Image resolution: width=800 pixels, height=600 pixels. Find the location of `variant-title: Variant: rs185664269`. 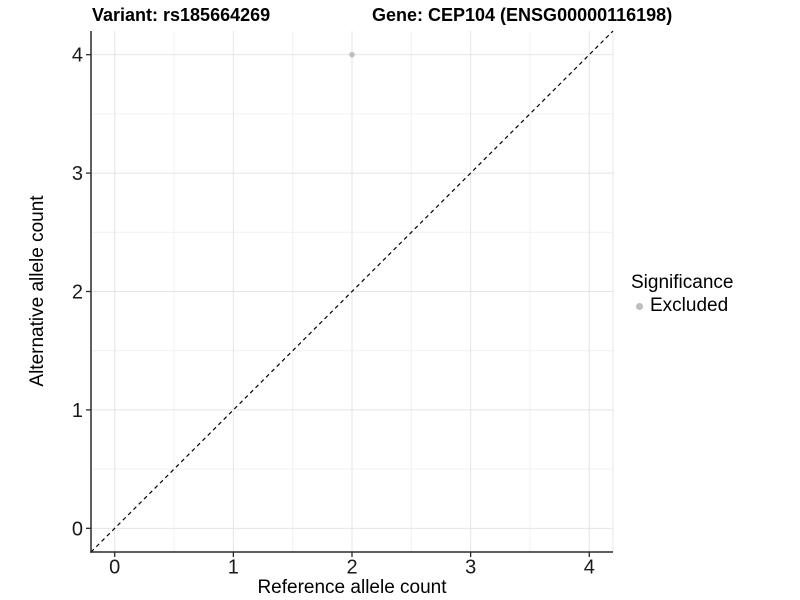

variant-title: Variant: rs185664269 is located at coordinates (181, 15).